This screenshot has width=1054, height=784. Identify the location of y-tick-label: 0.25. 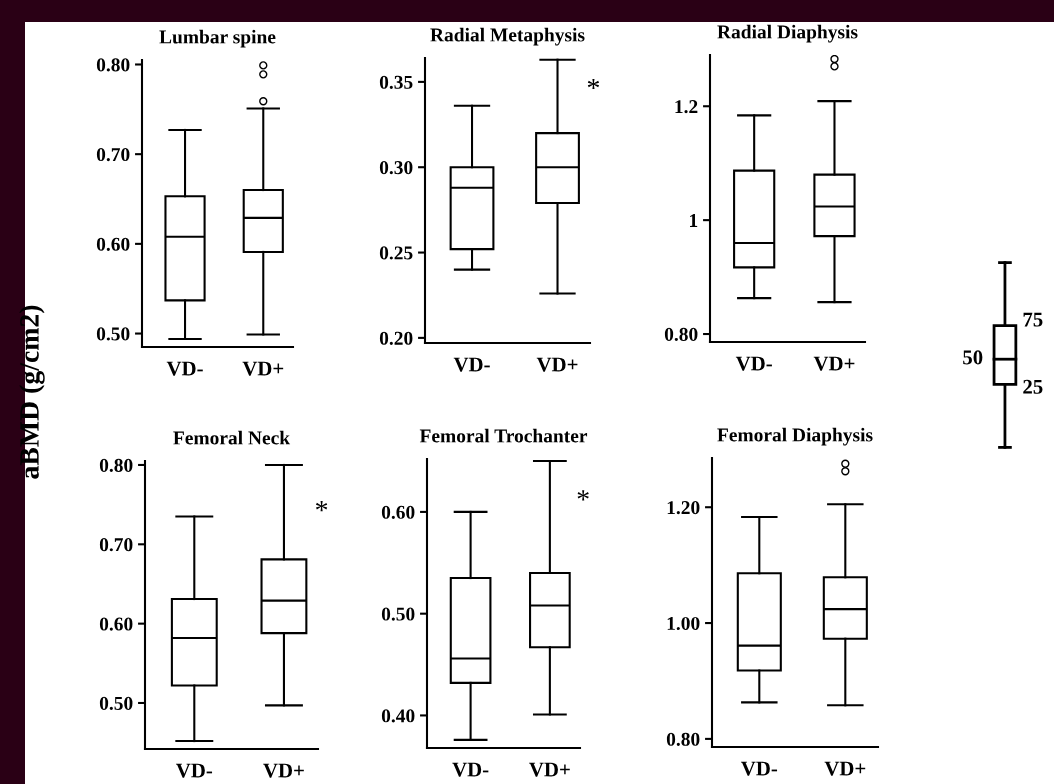
(396, 253).